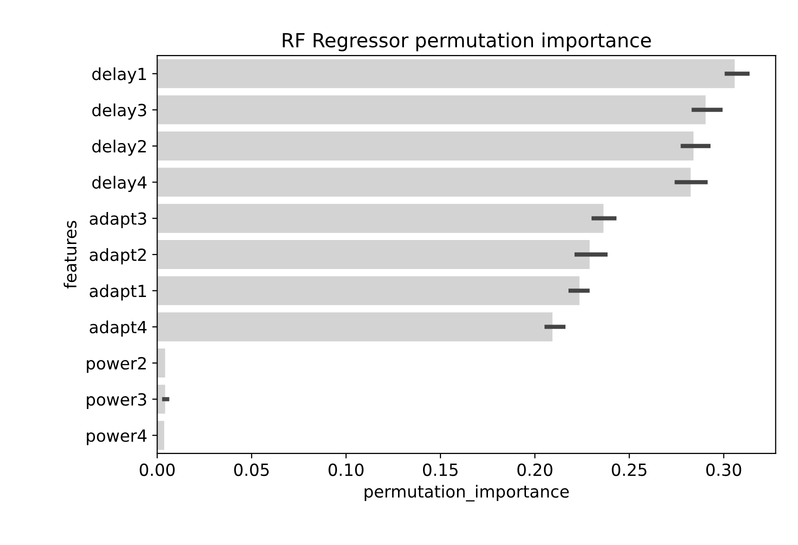  I want to click on x-tick-label: 0.00, so click(157, 469).